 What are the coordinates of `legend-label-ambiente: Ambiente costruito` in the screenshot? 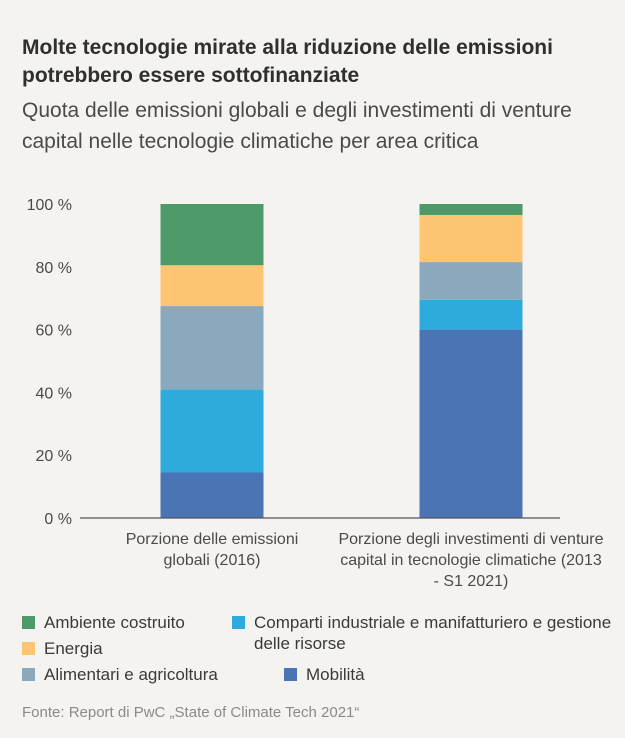 It's located at (114, 622).